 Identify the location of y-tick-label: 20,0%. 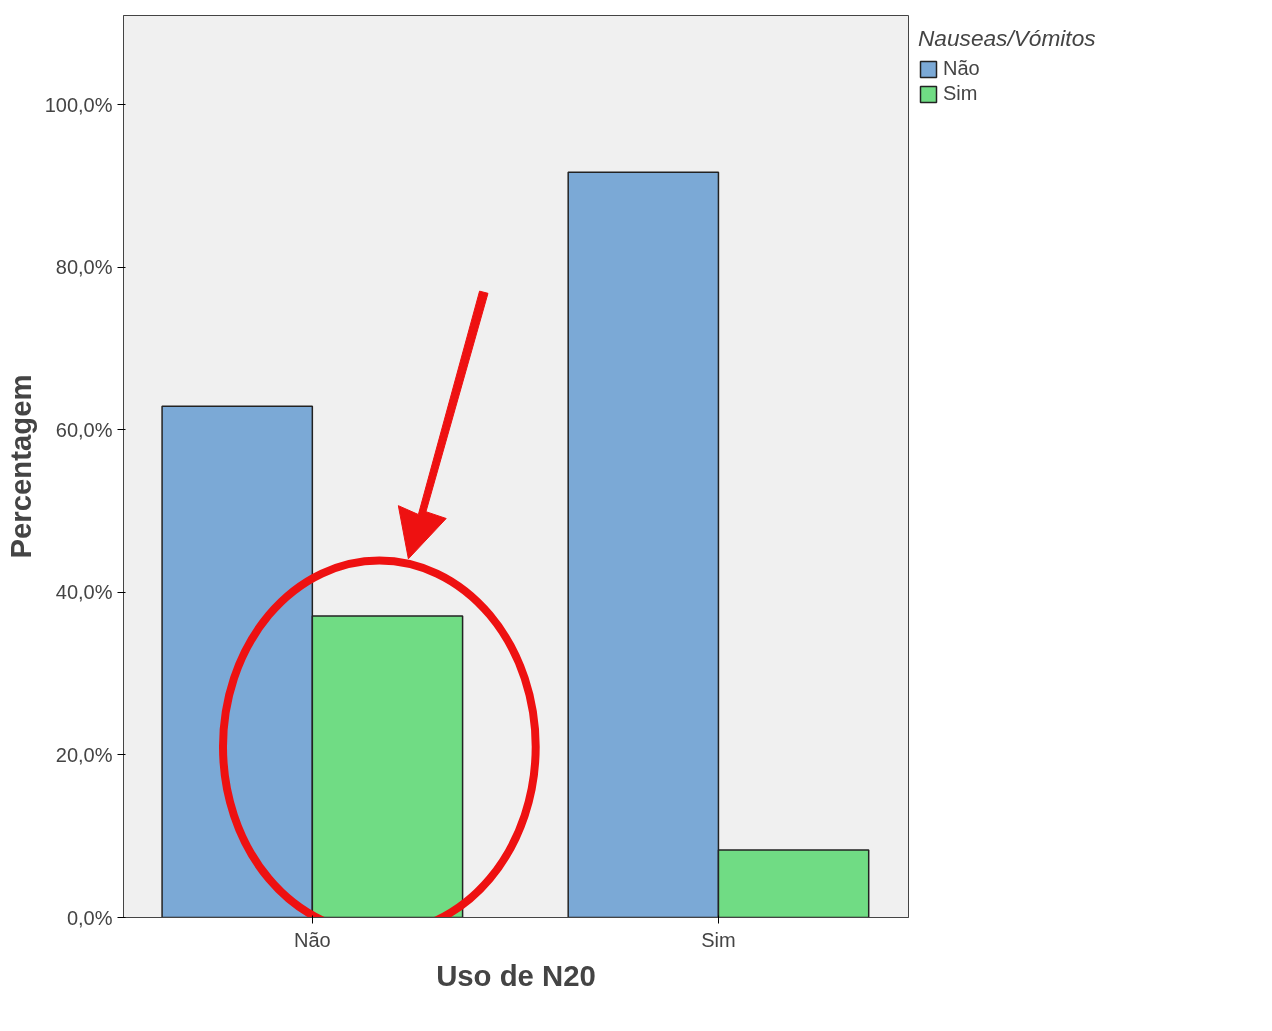
(84, 754).